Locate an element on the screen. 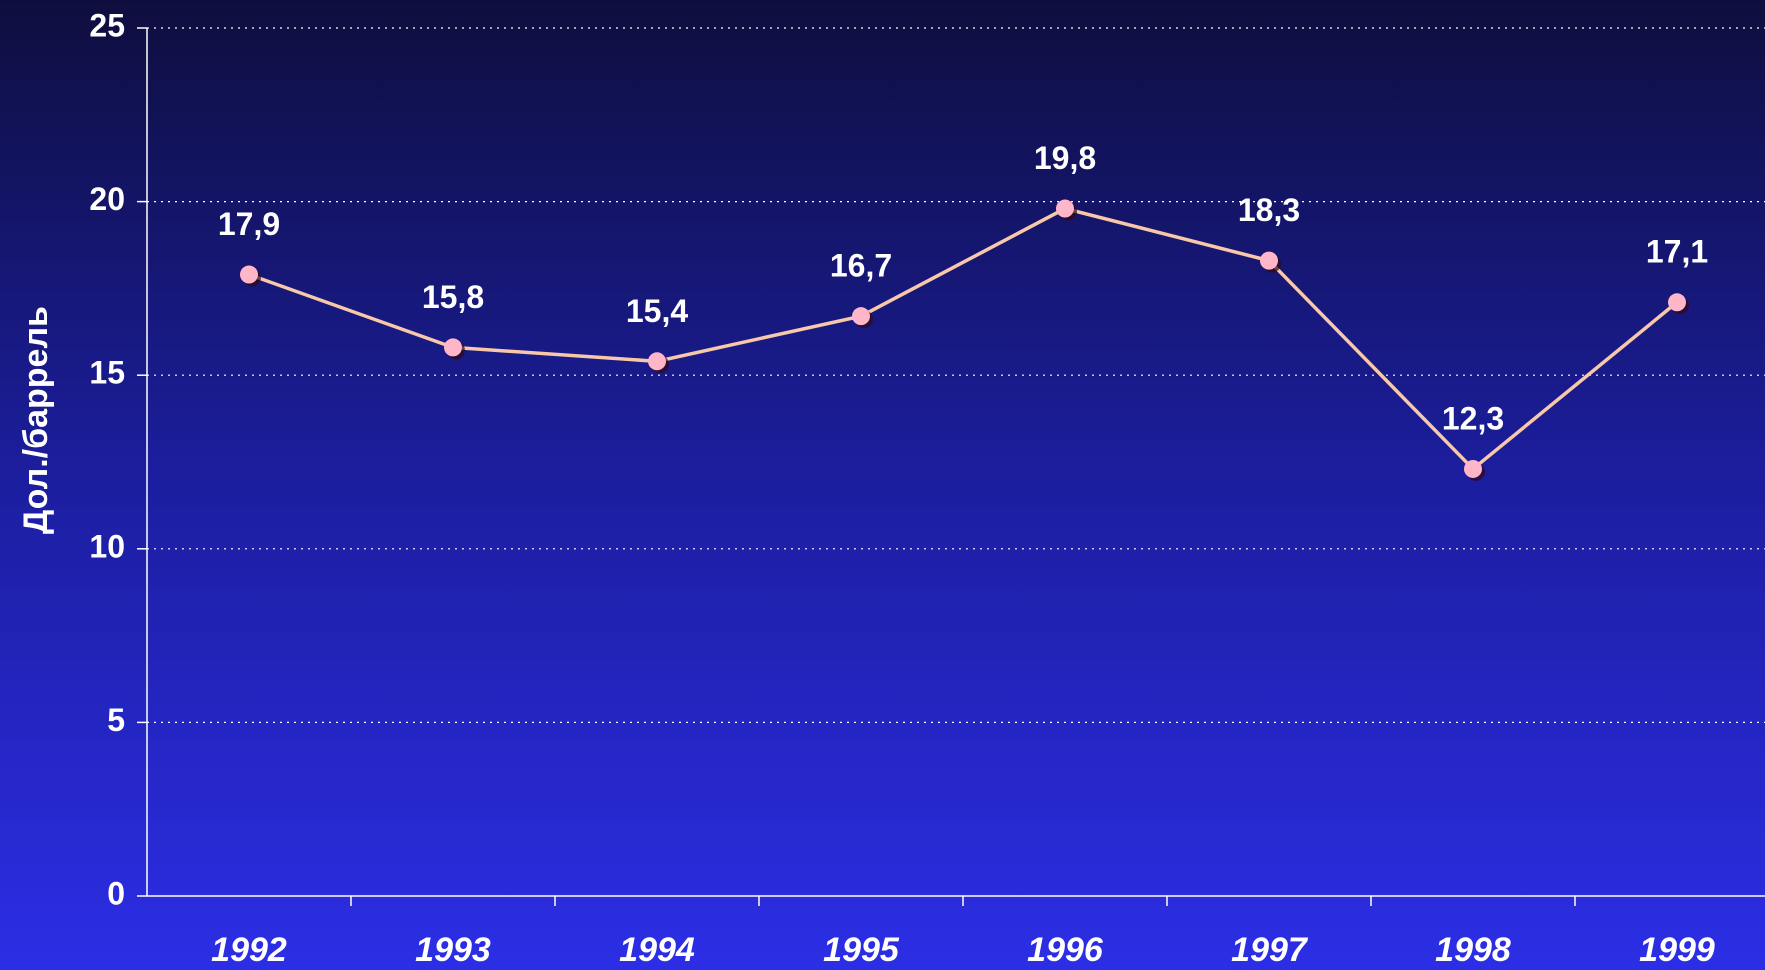 The height and width of the screenshot is (970, 1765). data-label: 12,3 is located at coordinates (1473, 418).